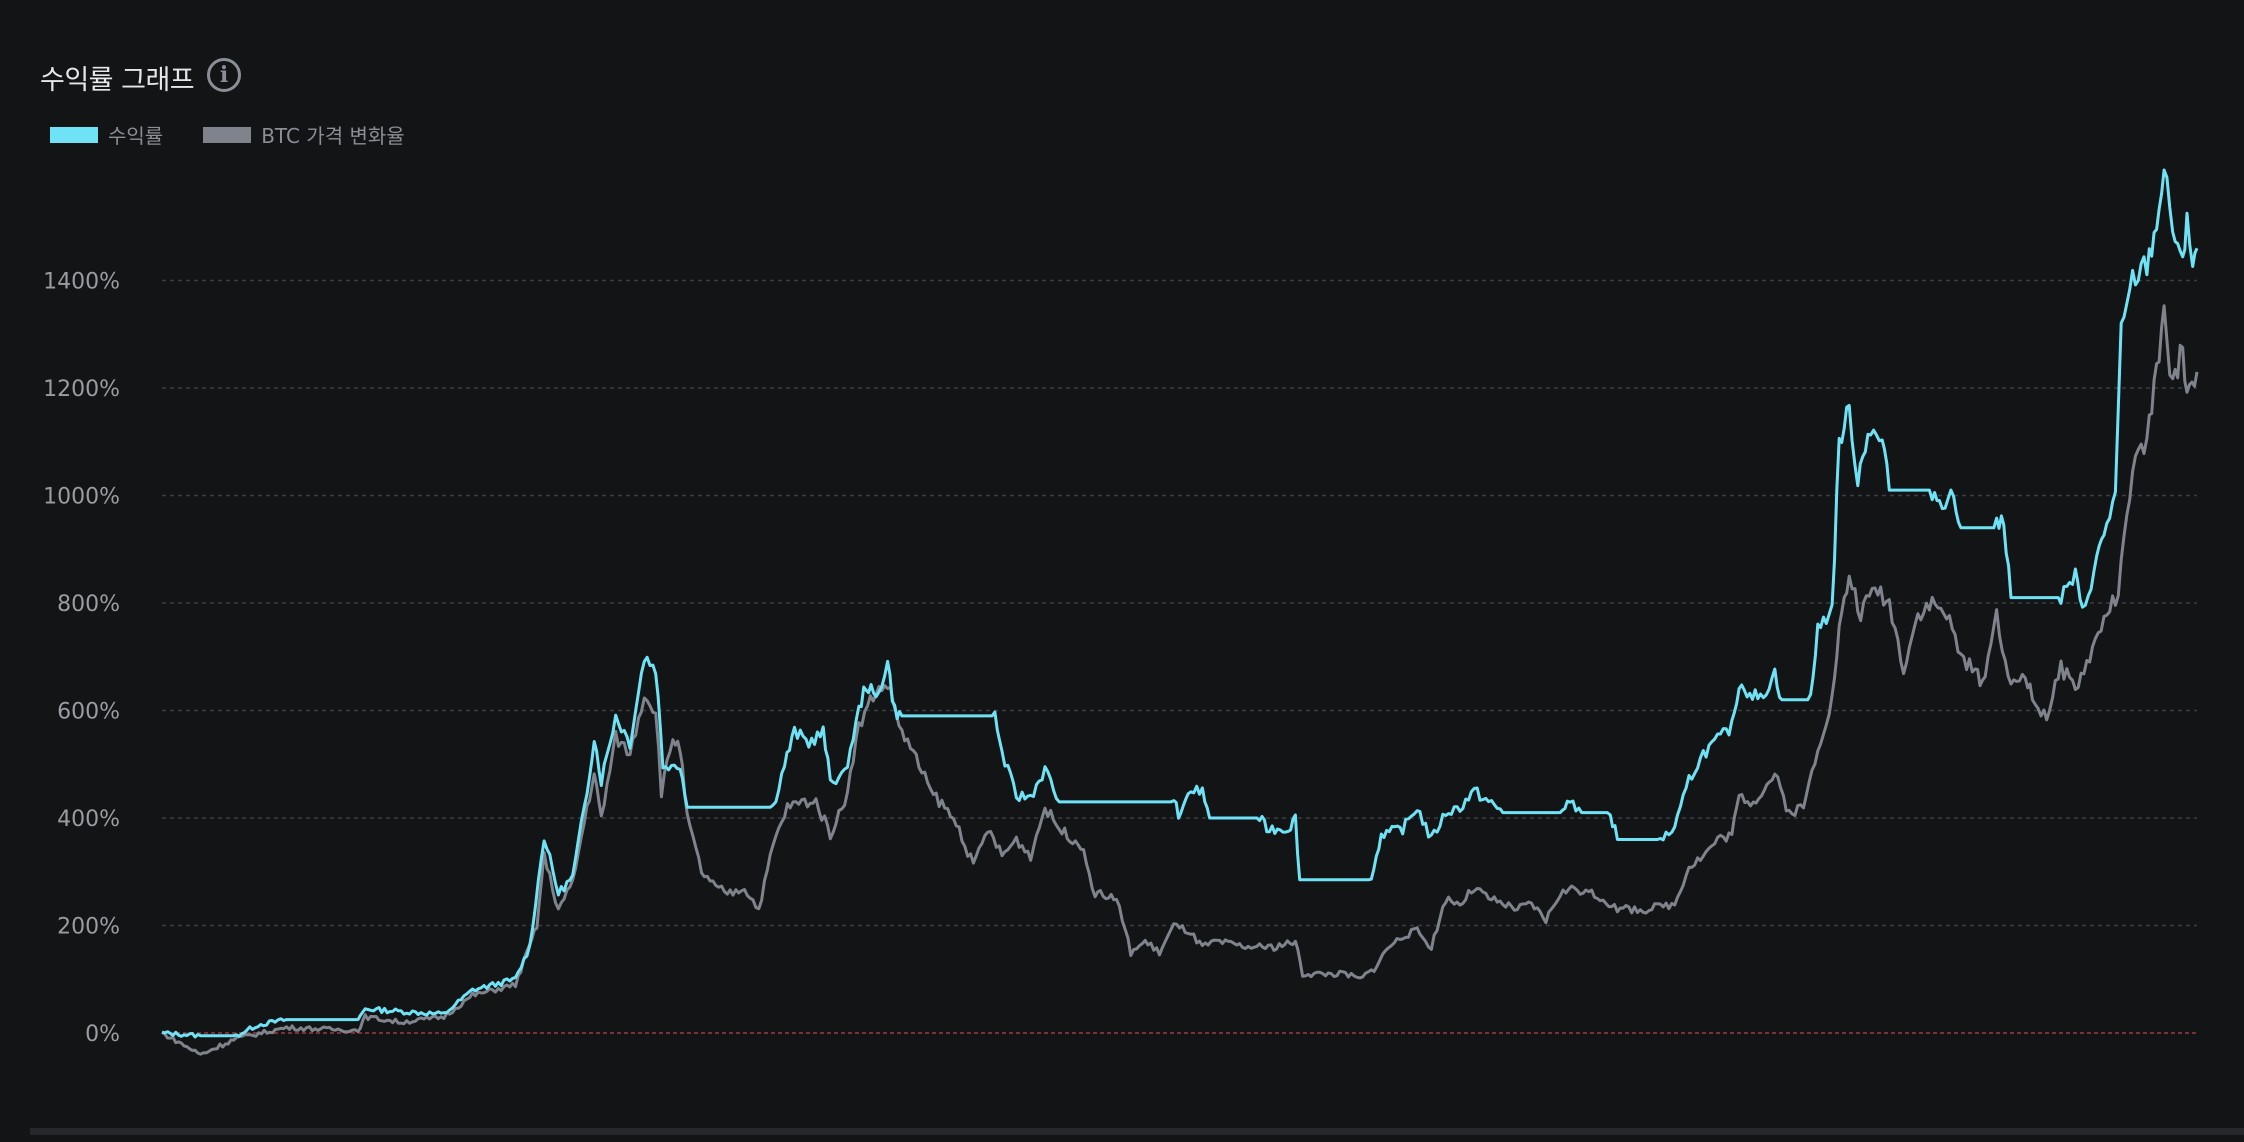 The image size is (2244, 1142). Describe the element at coordinates (81, 282) in the screenshot. I see `y-tick-label: 1400%` at that location.